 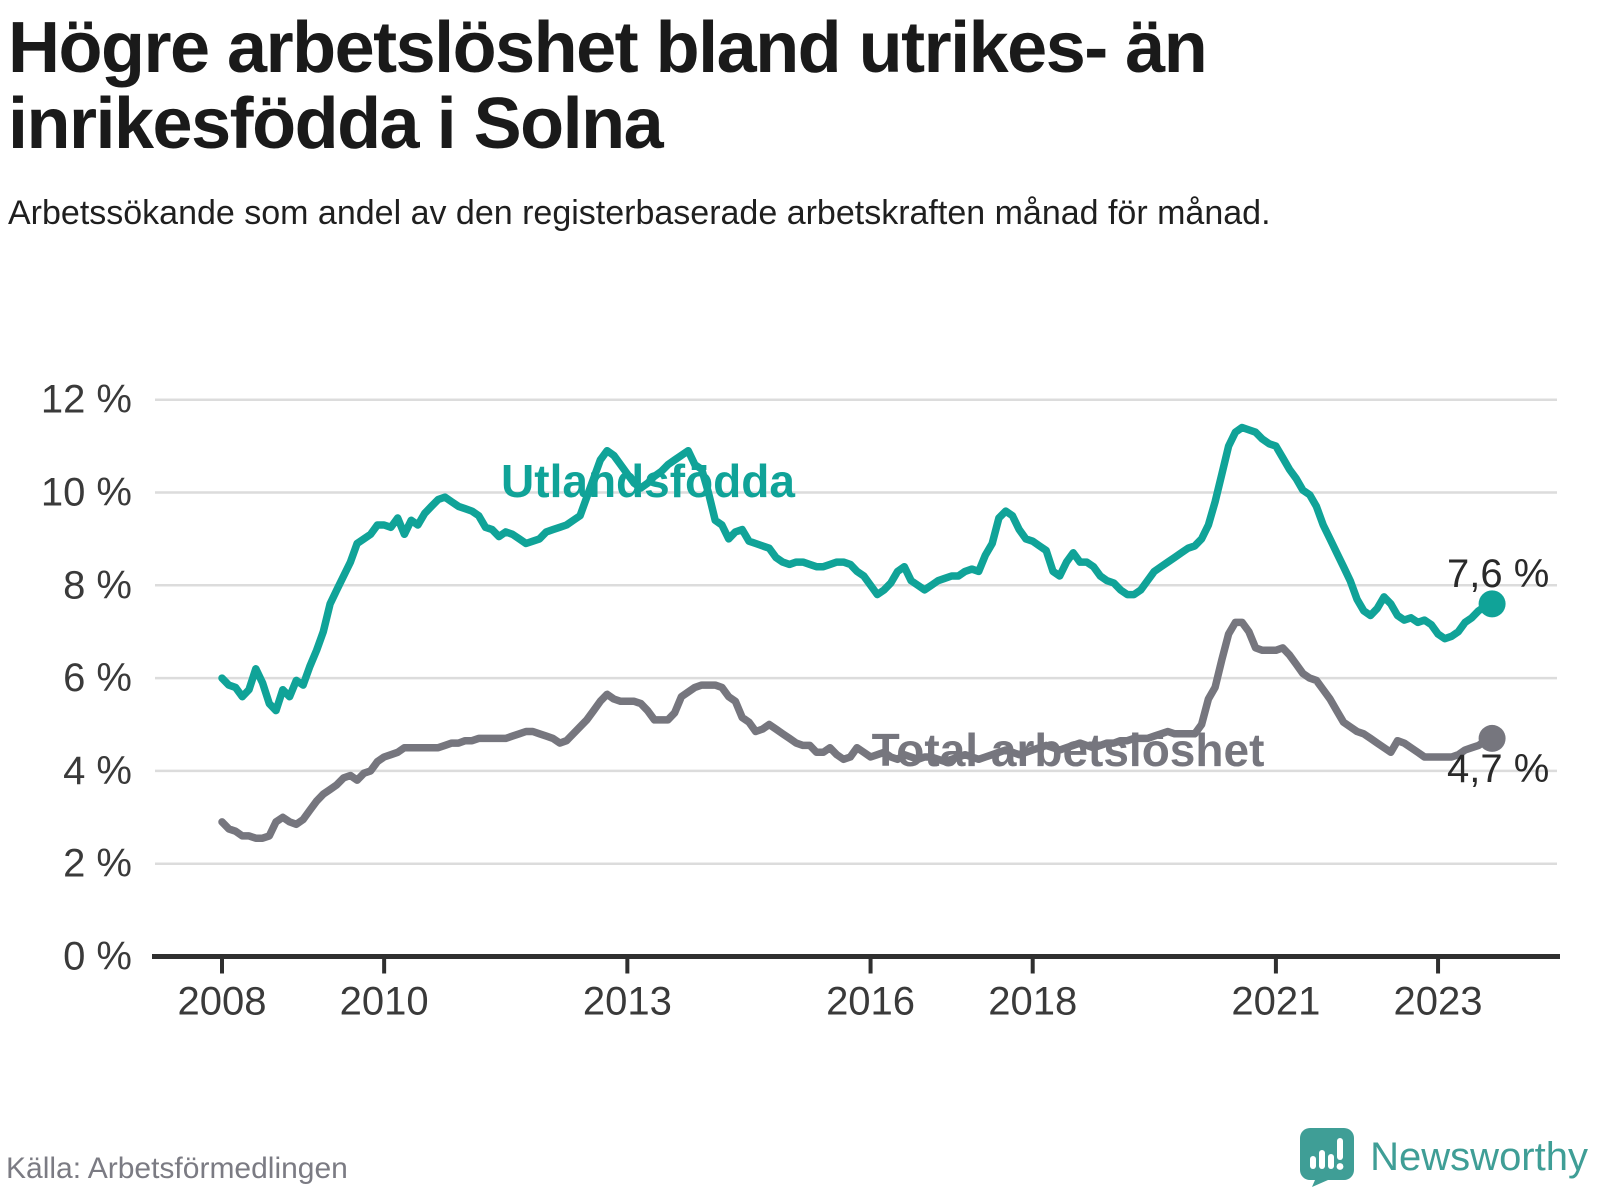 I want to click on y-axis-tick-label: 12 %, so click(x=86, y=400).